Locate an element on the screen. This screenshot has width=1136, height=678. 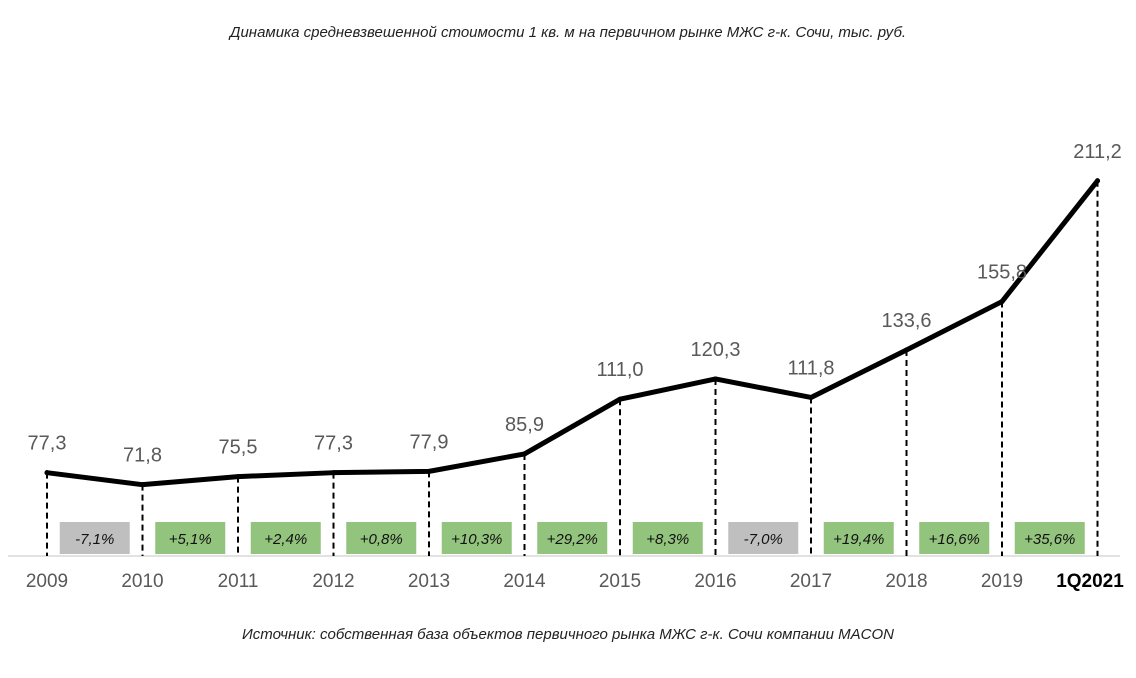
x-tick-label: 2014 is located at coordinates (524, 581).